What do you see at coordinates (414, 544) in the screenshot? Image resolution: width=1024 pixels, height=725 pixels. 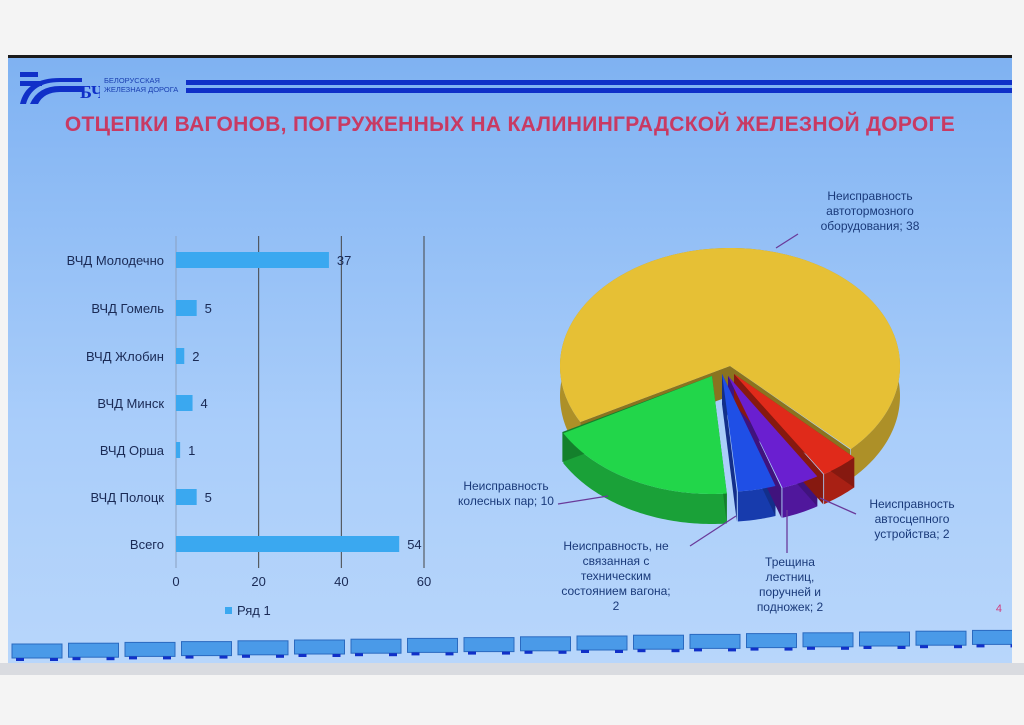 I see `data-label: 54` at bounding box center [414, 544].